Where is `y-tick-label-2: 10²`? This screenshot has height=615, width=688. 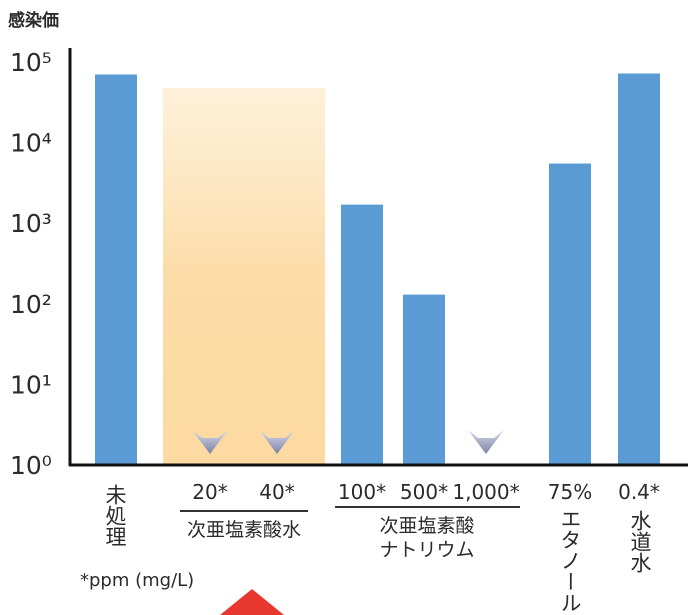 y-tick-label-2: 10² is located at coordinates (31, 304).